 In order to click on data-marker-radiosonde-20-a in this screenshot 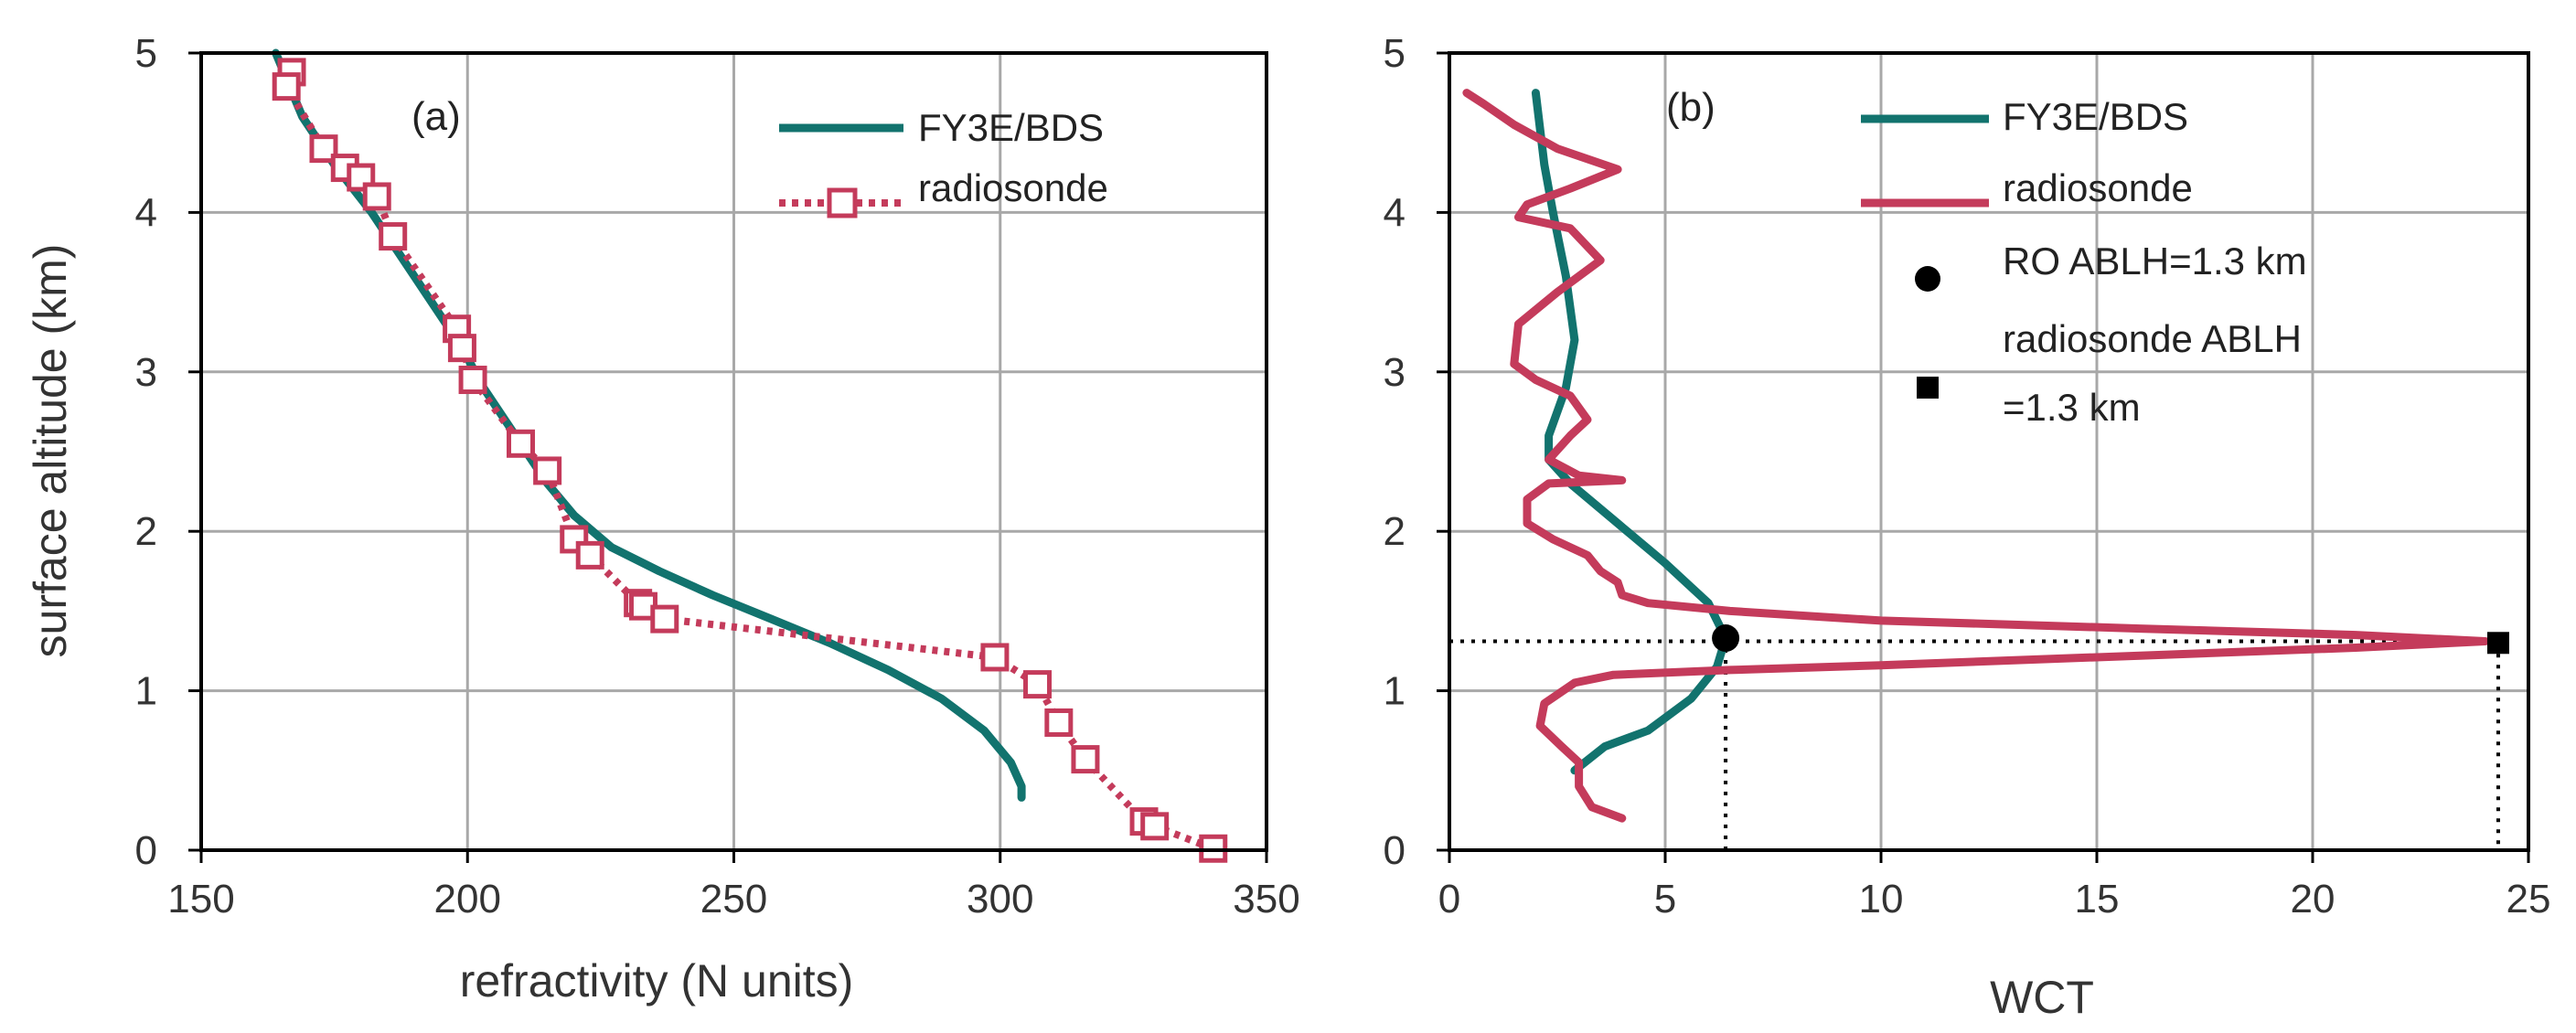, I will do `click(1085, 760)`.